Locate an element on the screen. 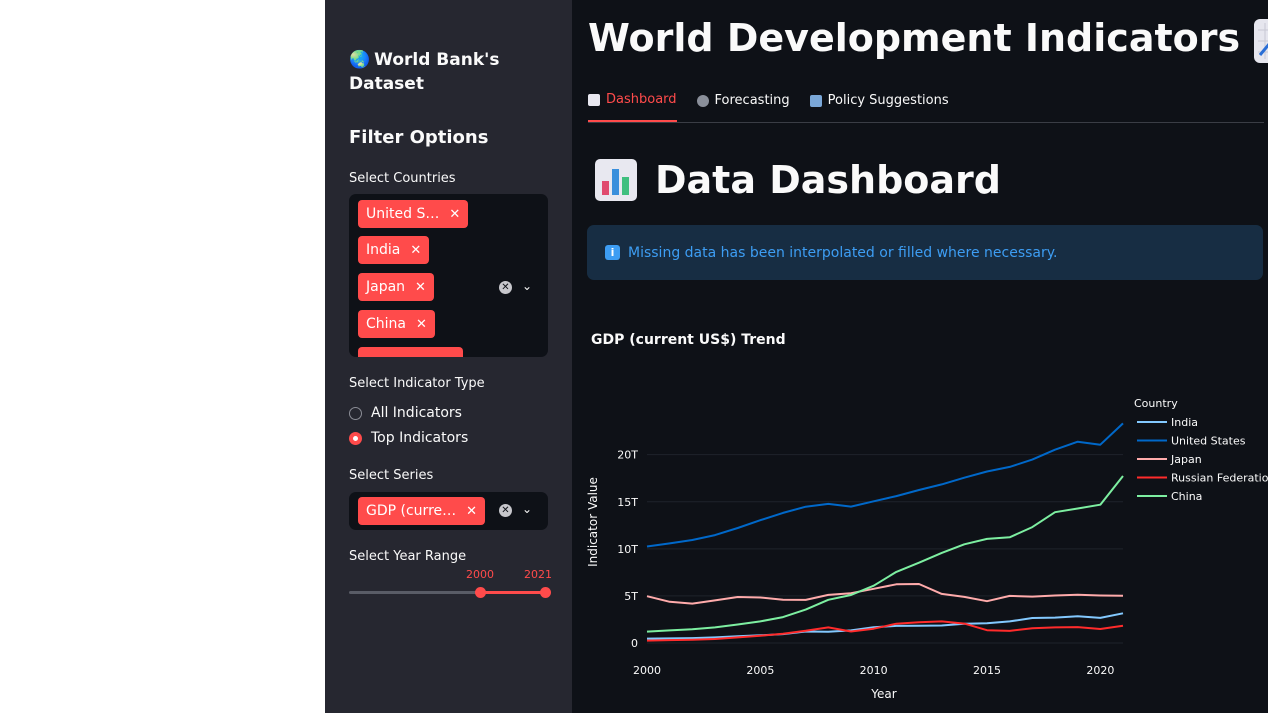 The image size is (1268, 713). legend-label: Russian Federation is located at coordinates (1219, 478).